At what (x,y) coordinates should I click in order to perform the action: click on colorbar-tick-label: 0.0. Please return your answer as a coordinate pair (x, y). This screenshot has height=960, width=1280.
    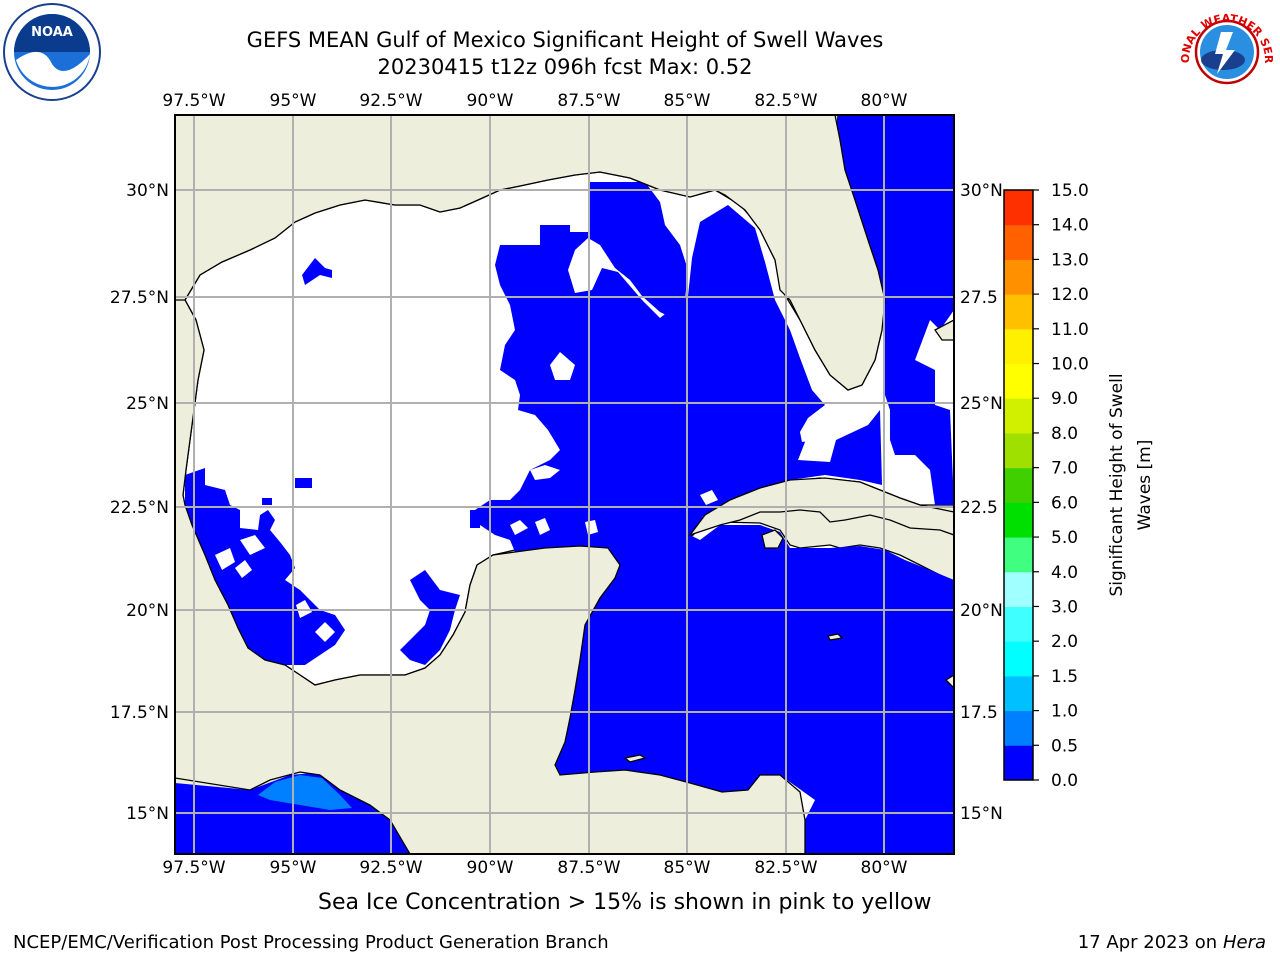
    Looking at the image, I should click on (1064, 781).